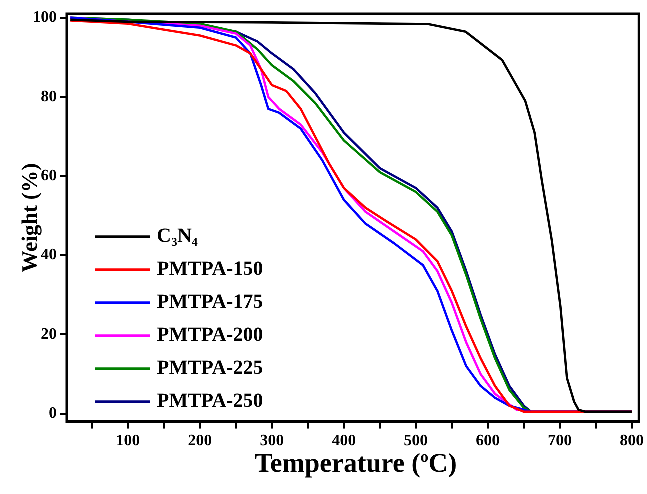  Describe the element at coordinates (488, 441) in the screenshot. I see `x-tick-label: 600` at that location.